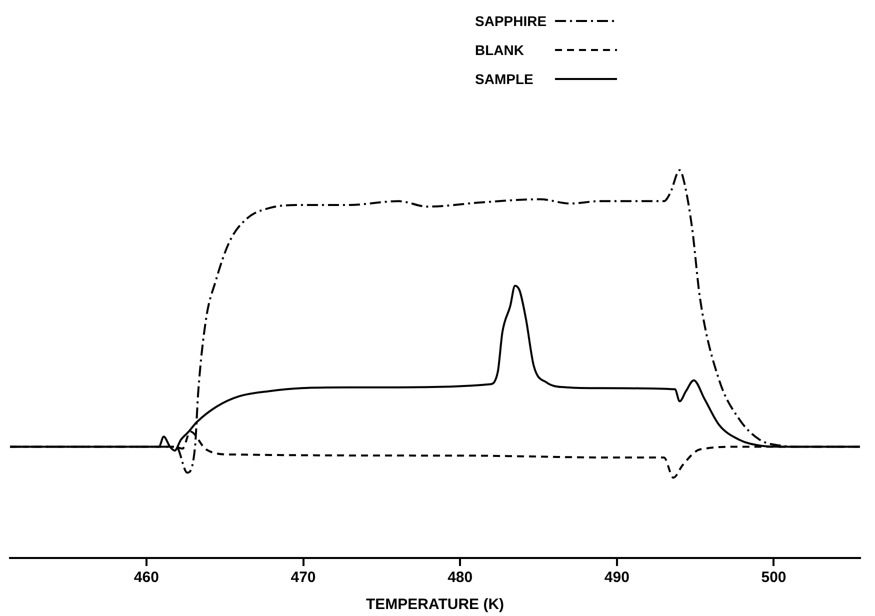 The width and height of the screenshot is (875, 616). What do you see at coordinates (460, 577) in the screenshot?
I see `x-tick-label: 480` at bounding box center [460, 577].